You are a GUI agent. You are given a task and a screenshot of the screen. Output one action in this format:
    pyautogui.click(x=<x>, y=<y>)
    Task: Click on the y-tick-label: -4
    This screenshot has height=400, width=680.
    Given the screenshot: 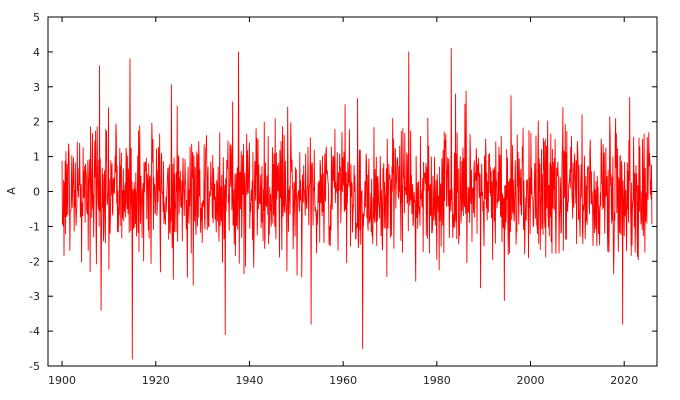 What is the action you would take?
    pyautogui.click(x=34, y=331)
    